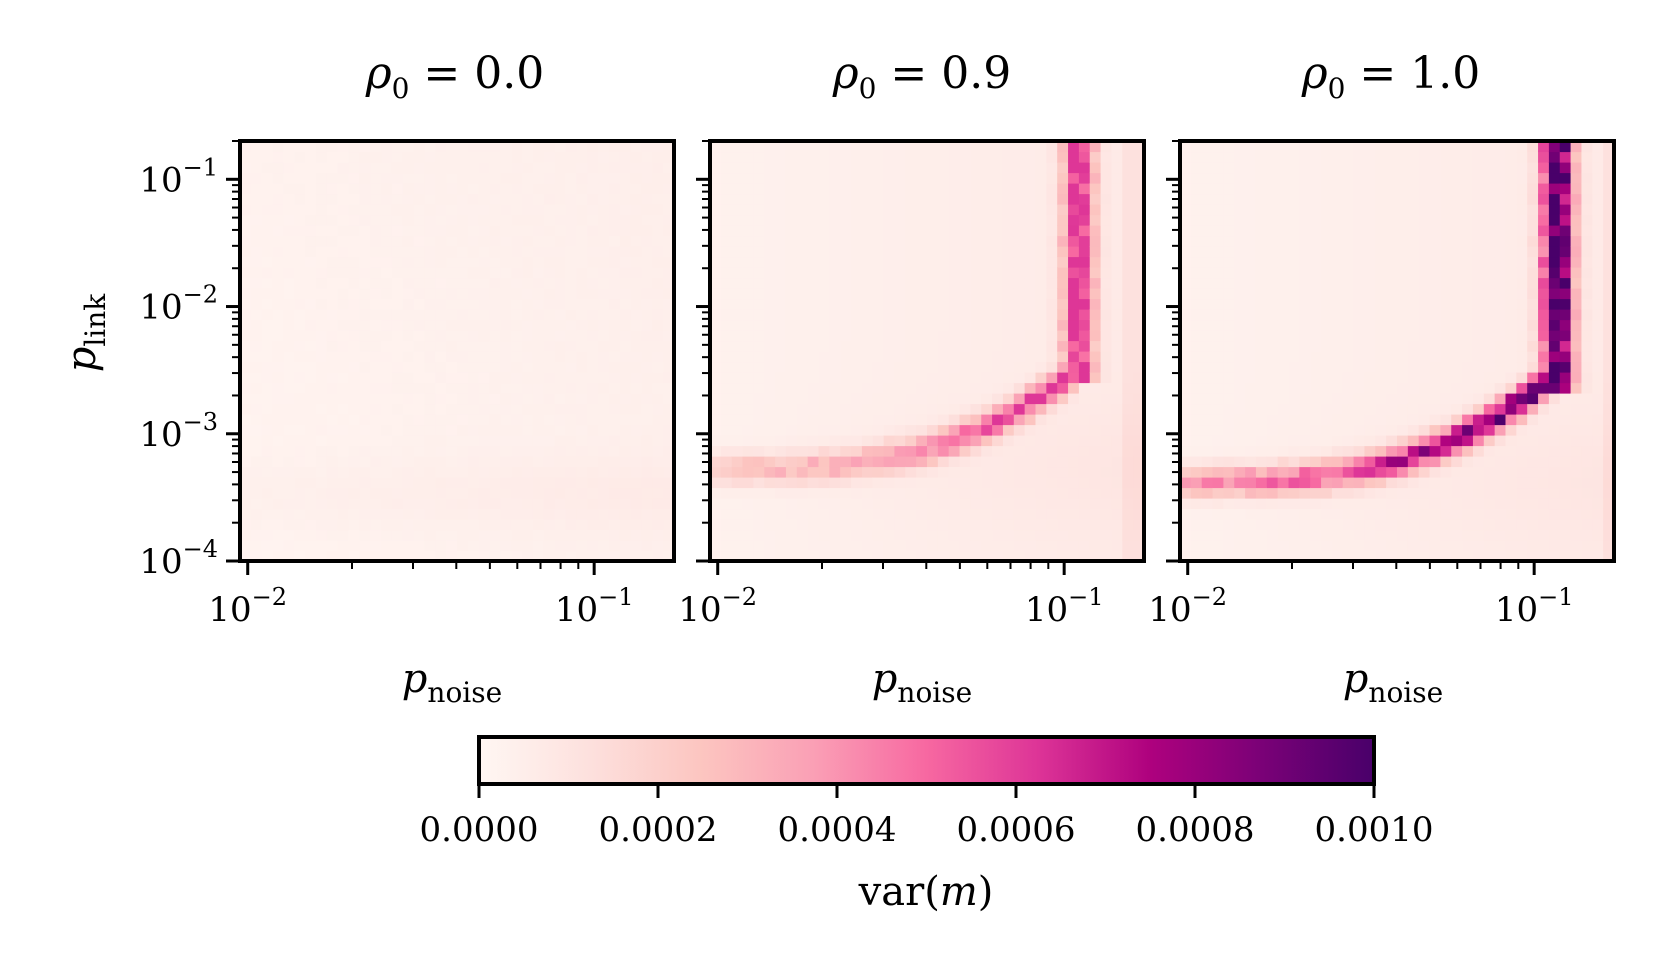 The height and width of the screenshot is (974, 1658). I want to click on heatmap-cells, so click(1397, 351).